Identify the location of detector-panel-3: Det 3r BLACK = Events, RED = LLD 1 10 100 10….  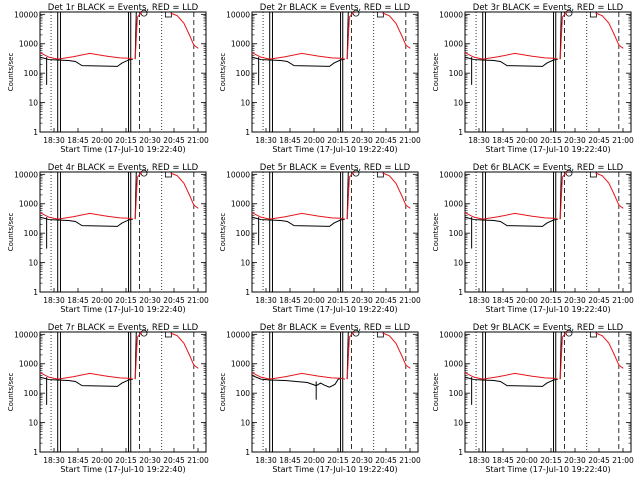
(533, 78).